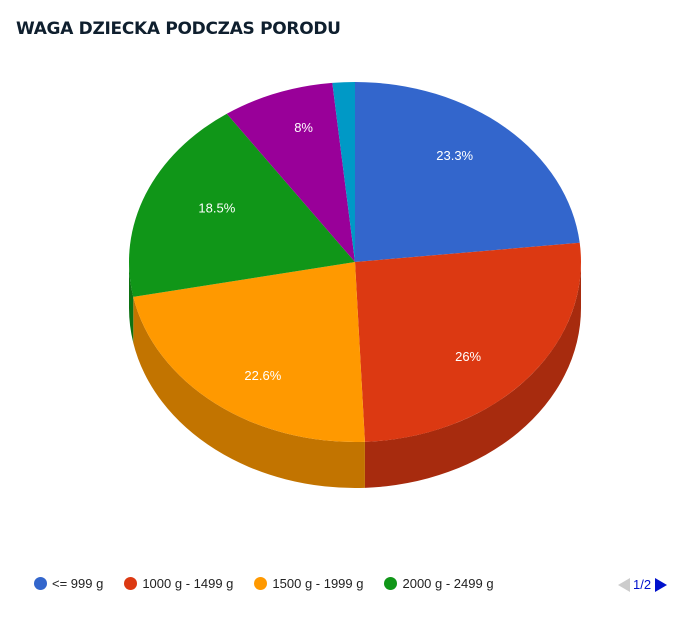 The width and height of the screenshot is (690, 639). What do you see at coordinates (216, 208) in the screenshot?
I see `pie-data-label: 18.5%` at bounding box center [216, 208].